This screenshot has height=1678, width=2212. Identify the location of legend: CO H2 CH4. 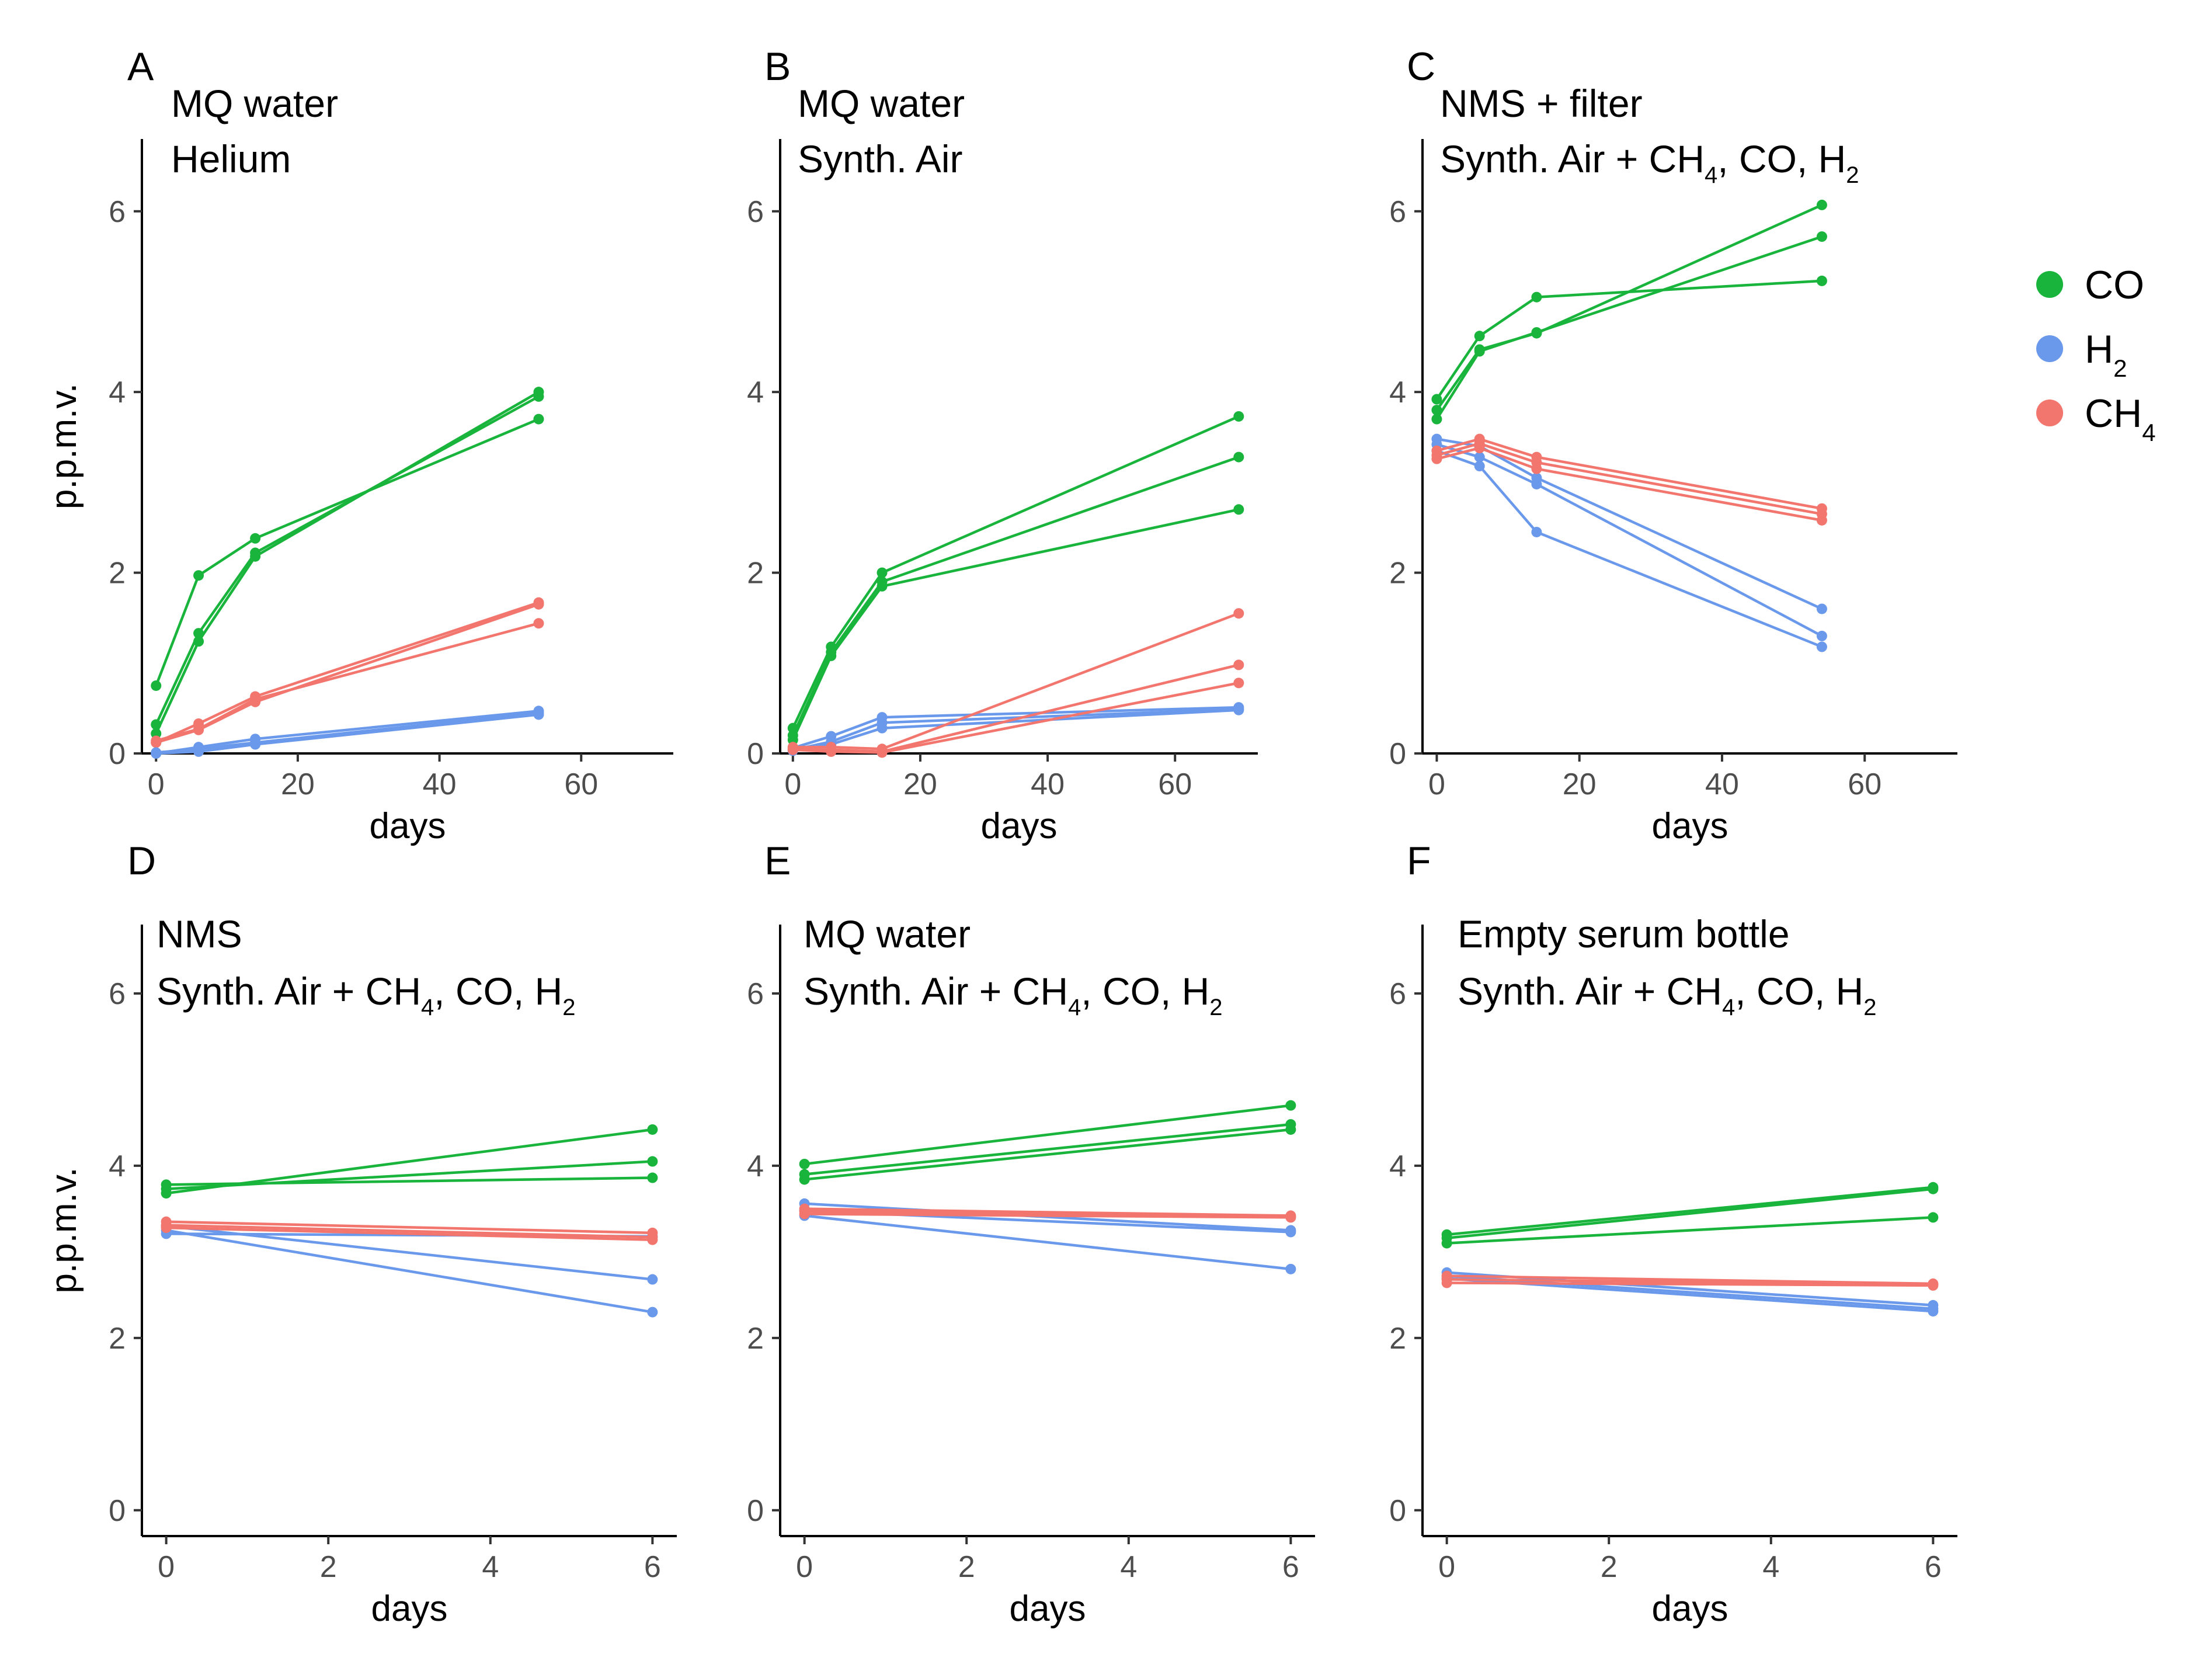
(2096, 354).